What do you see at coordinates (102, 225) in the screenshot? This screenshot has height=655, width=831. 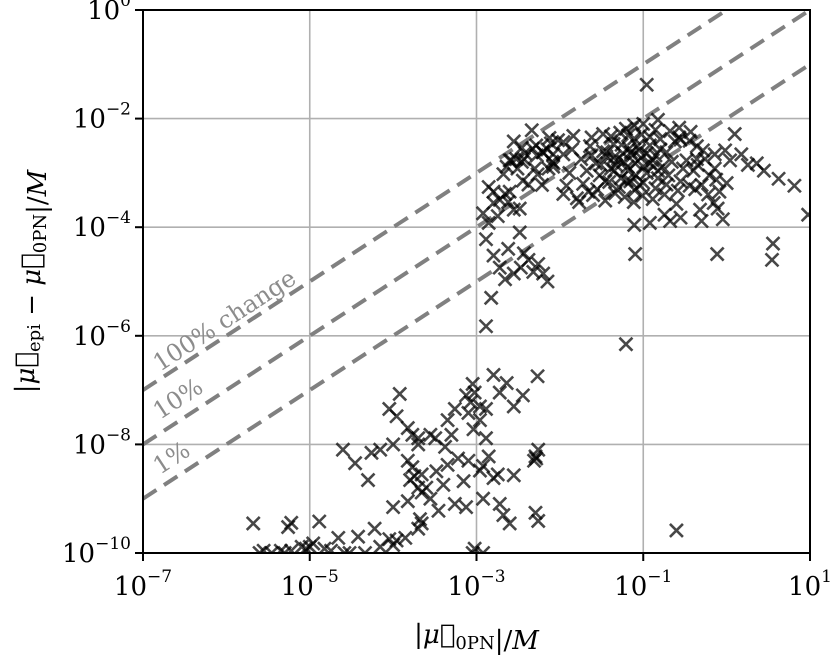 I see `y-tick-label-3: 10−4` at bounding box center [102, 225].